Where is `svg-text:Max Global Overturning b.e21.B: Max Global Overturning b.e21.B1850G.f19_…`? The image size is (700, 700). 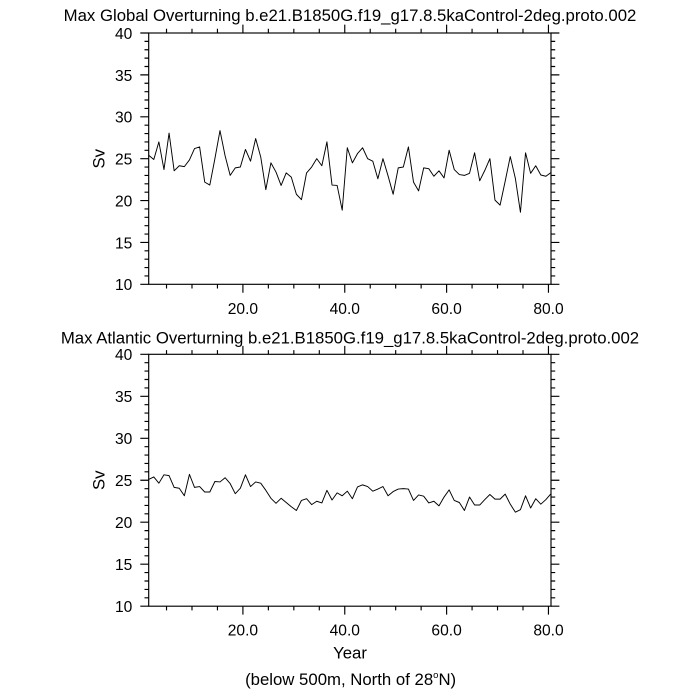 svg-text:Max Global Overturning b.e21.B: Max Global Overturning b.e21.B1850G.f19_… is located at coordinates (350, 15).